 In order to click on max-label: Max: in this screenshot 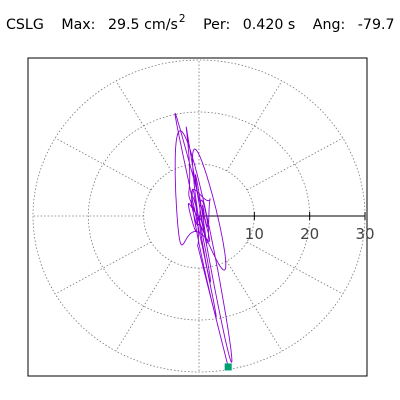, I will do `click(78, 25)`.